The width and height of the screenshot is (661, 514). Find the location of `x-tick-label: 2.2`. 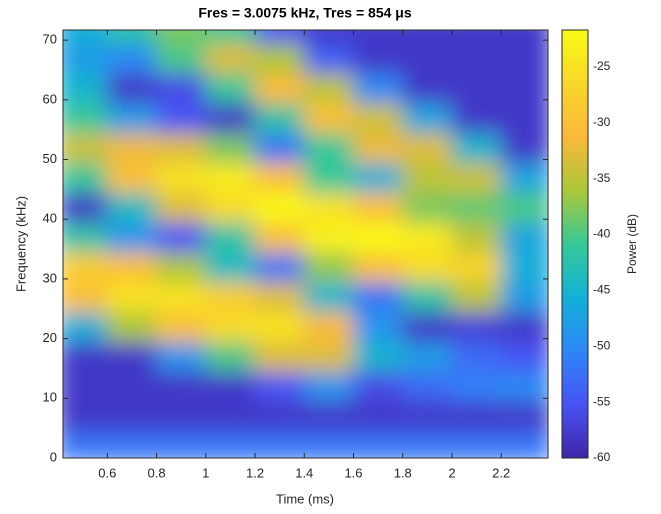

x-tick-label: 2.2 is located at coordinates (501, 472).